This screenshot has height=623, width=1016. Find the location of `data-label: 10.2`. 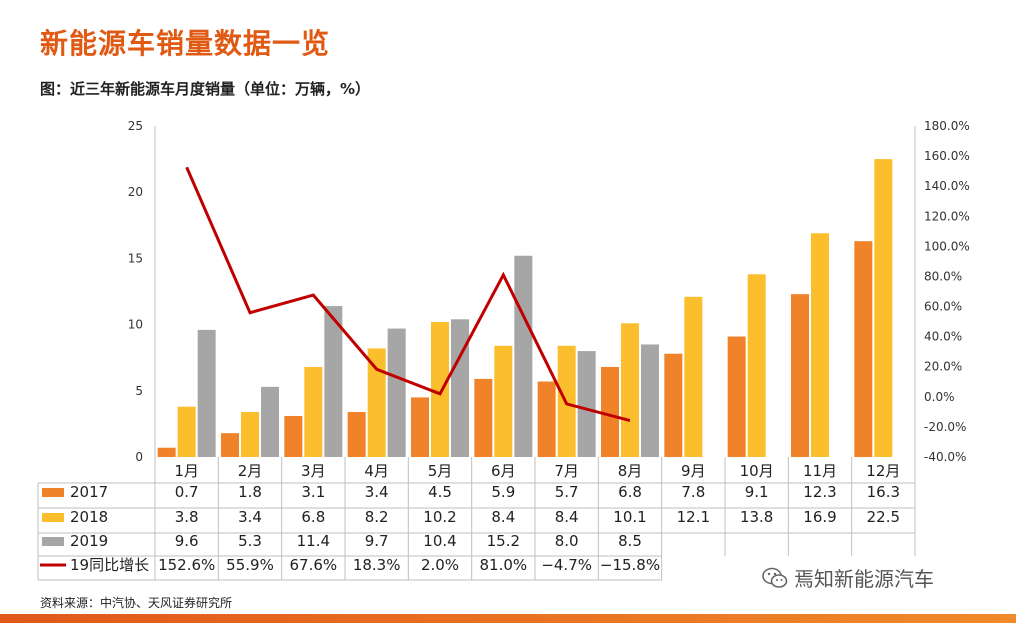

data-label: 10.2 is located at coordinates (439, 517).